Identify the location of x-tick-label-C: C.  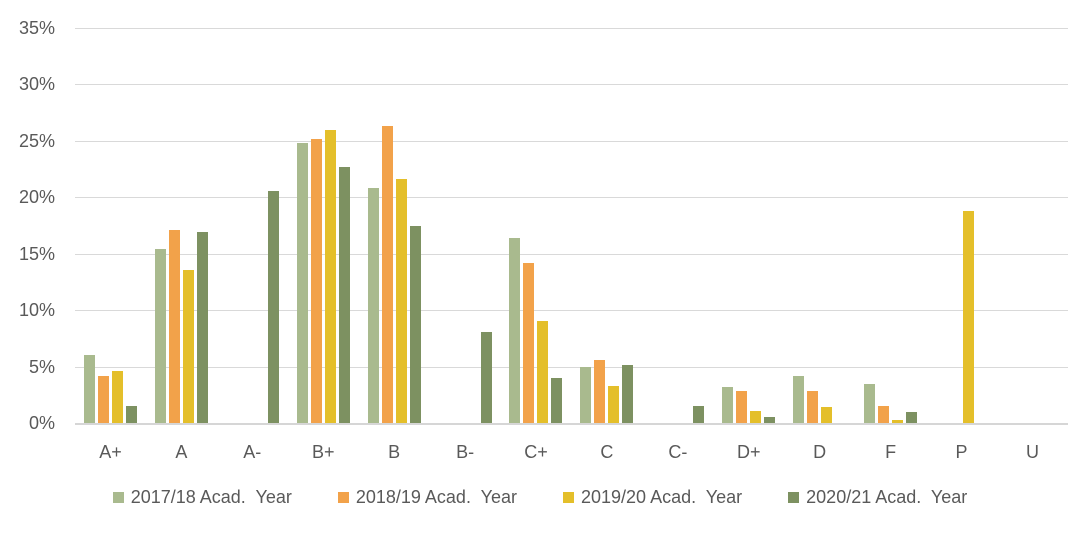
(607, 452).